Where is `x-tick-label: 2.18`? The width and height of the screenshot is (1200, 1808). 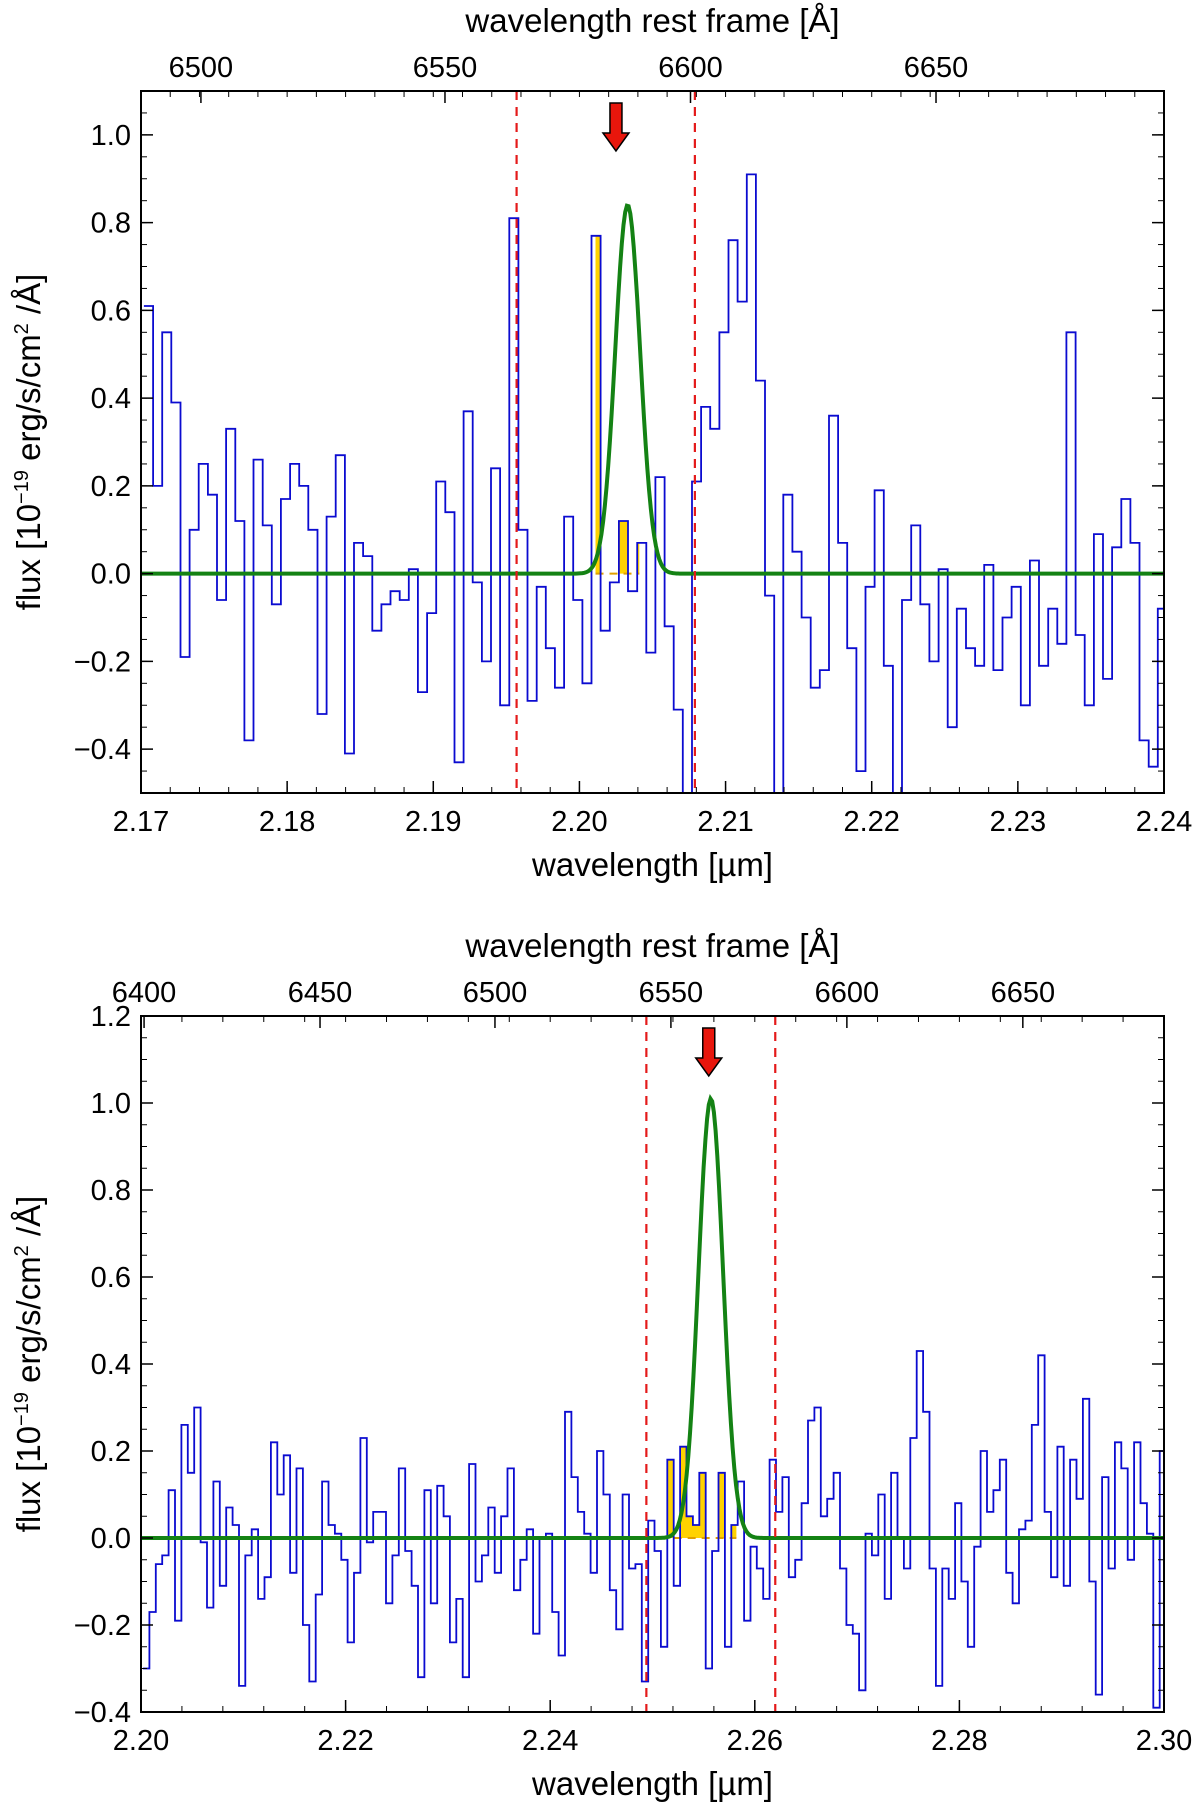
x-tick-label: 2.18 is located at coordinates (287, 822).